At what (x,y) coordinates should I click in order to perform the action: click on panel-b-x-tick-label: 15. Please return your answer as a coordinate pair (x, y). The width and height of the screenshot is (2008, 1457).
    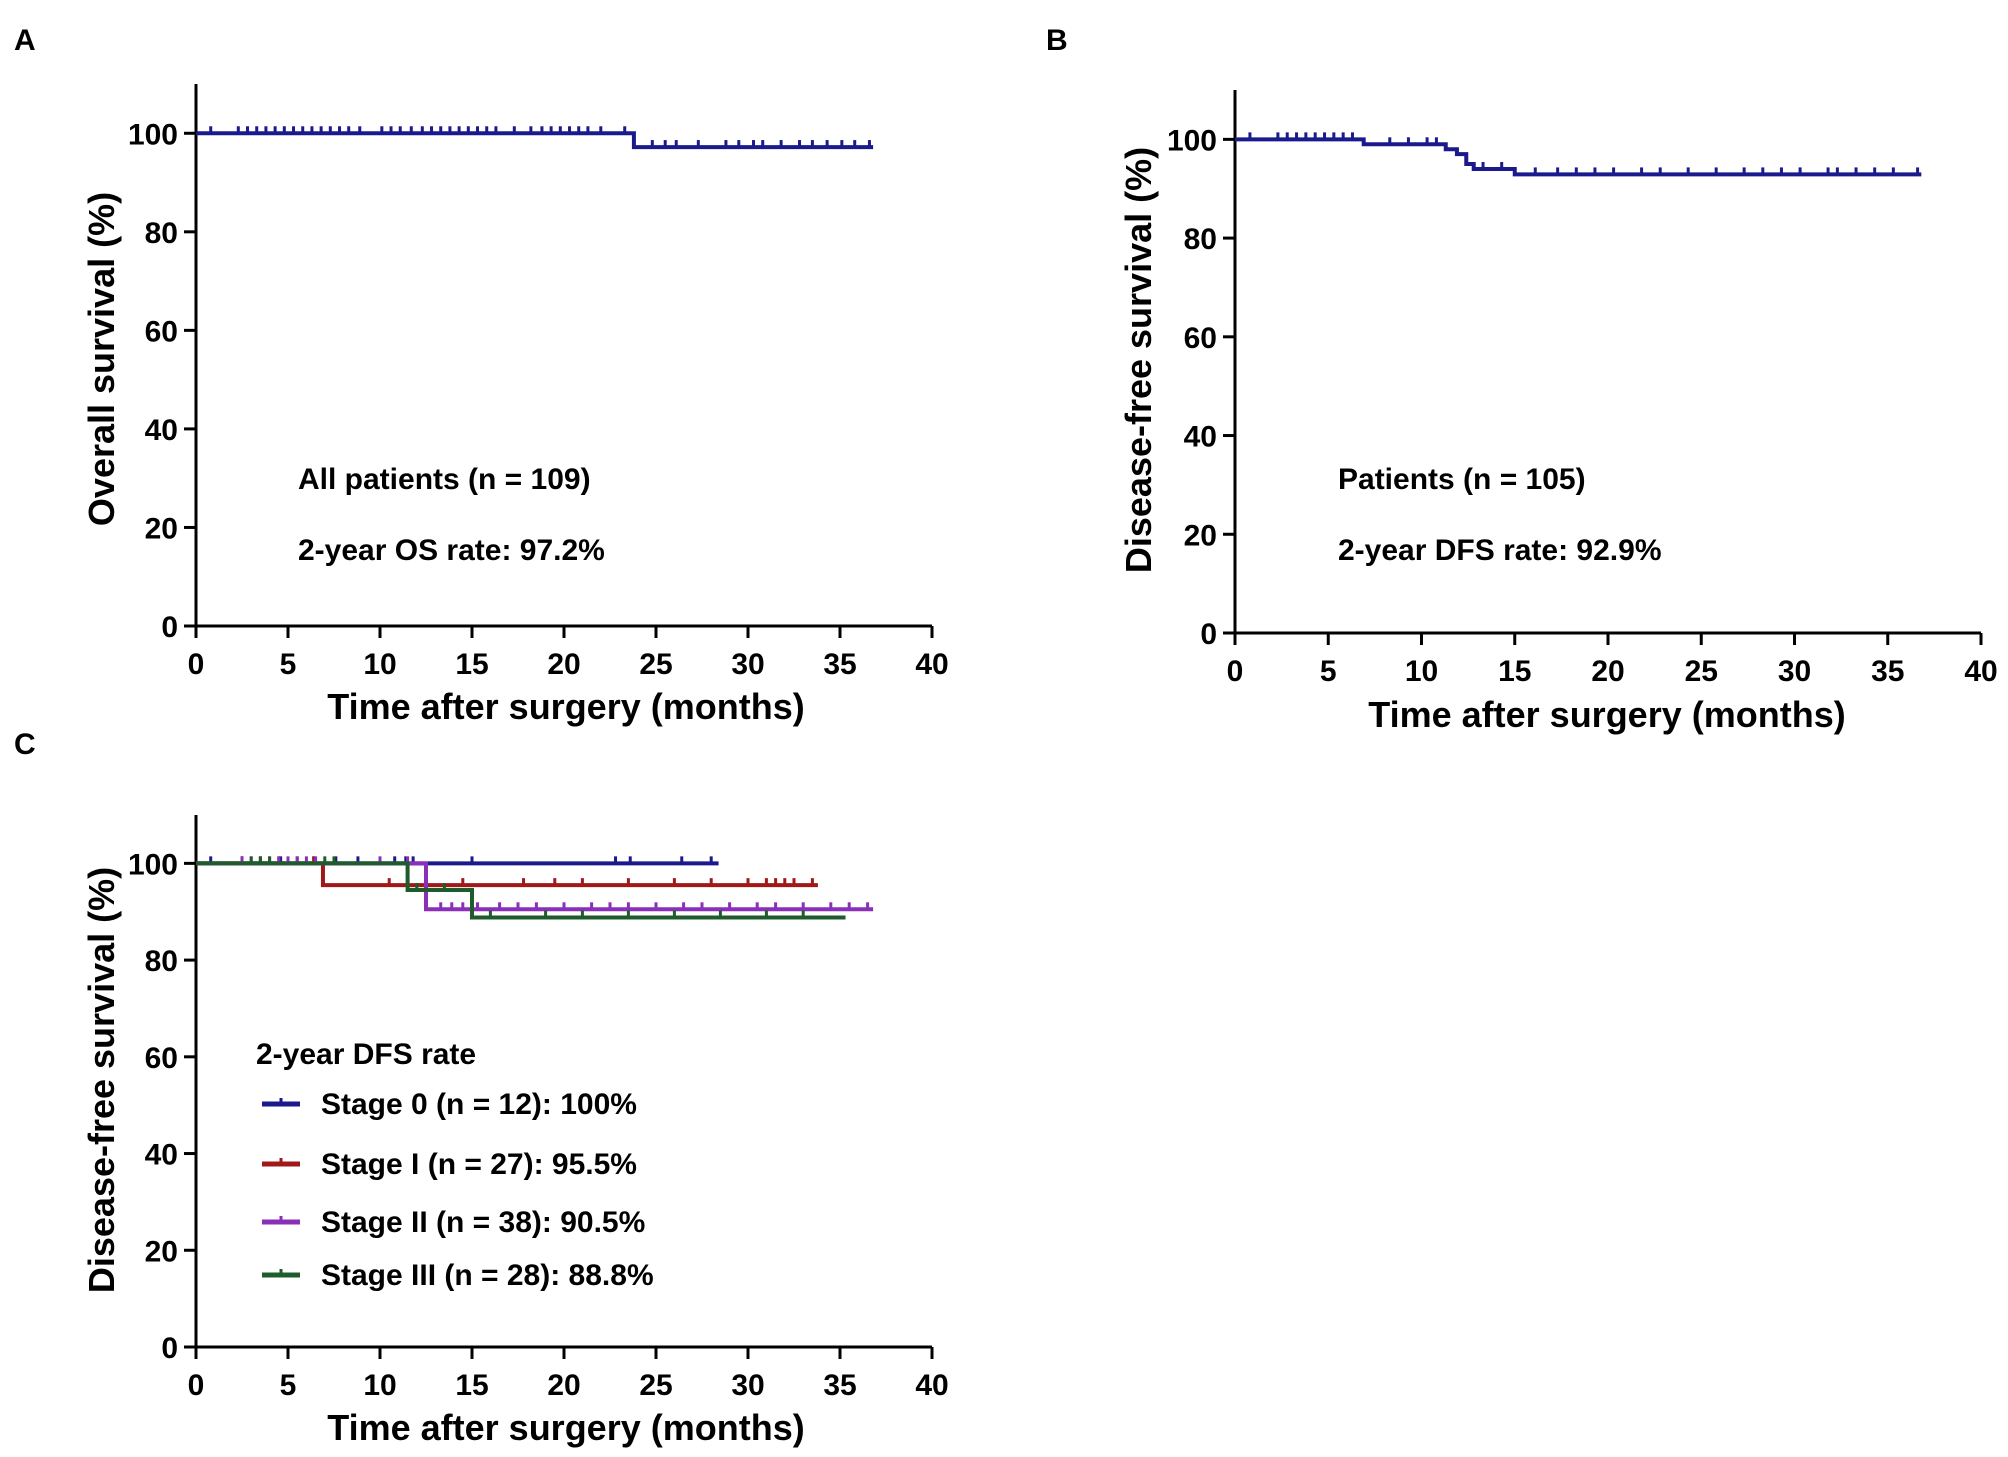
    Looking at the image, I should click on (1514, 671).